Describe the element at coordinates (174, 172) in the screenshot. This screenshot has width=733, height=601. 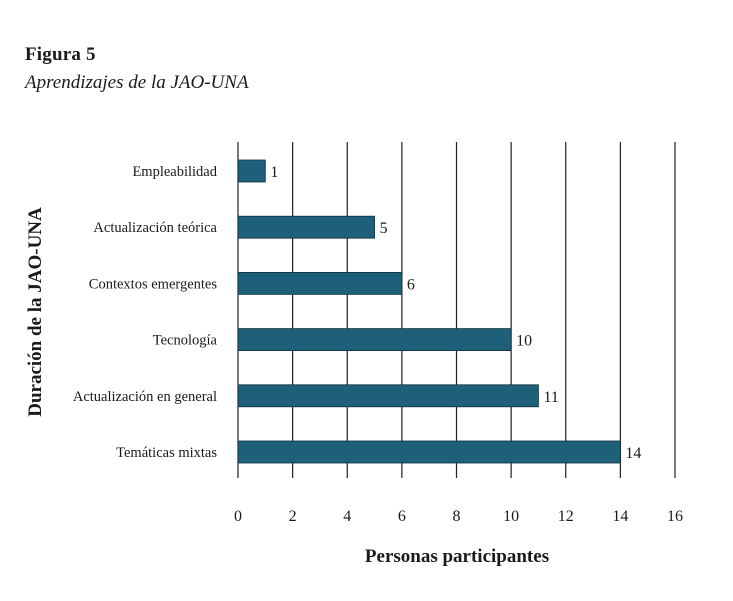
I see `category-label: Empleabilidad` at that location.